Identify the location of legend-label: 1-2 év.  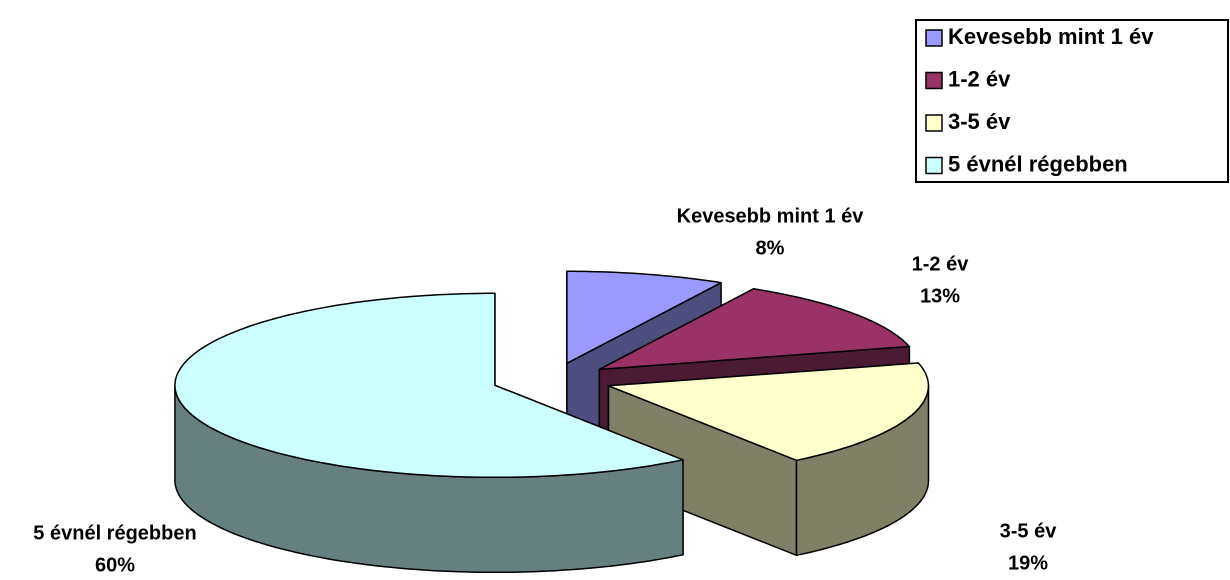
(979, 78).